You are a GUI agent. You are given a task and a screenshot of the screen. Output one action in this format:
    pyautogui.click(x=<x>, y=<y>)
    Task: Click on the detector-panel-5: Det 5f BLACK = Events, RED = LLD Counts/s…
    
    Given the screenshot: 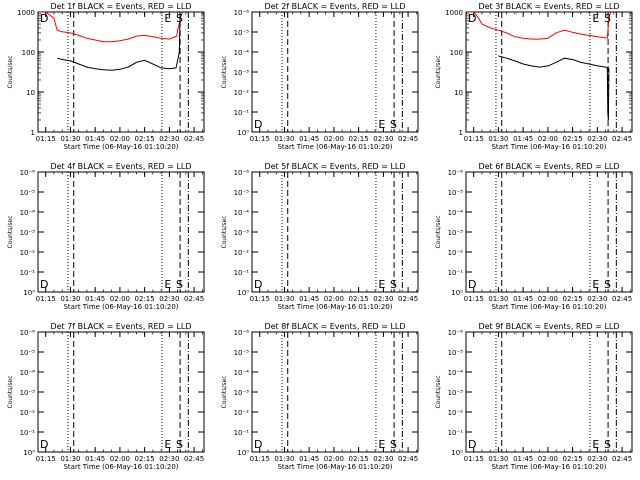 What is the action you would take?
    pyautogui.click(x=320, y=236)
    